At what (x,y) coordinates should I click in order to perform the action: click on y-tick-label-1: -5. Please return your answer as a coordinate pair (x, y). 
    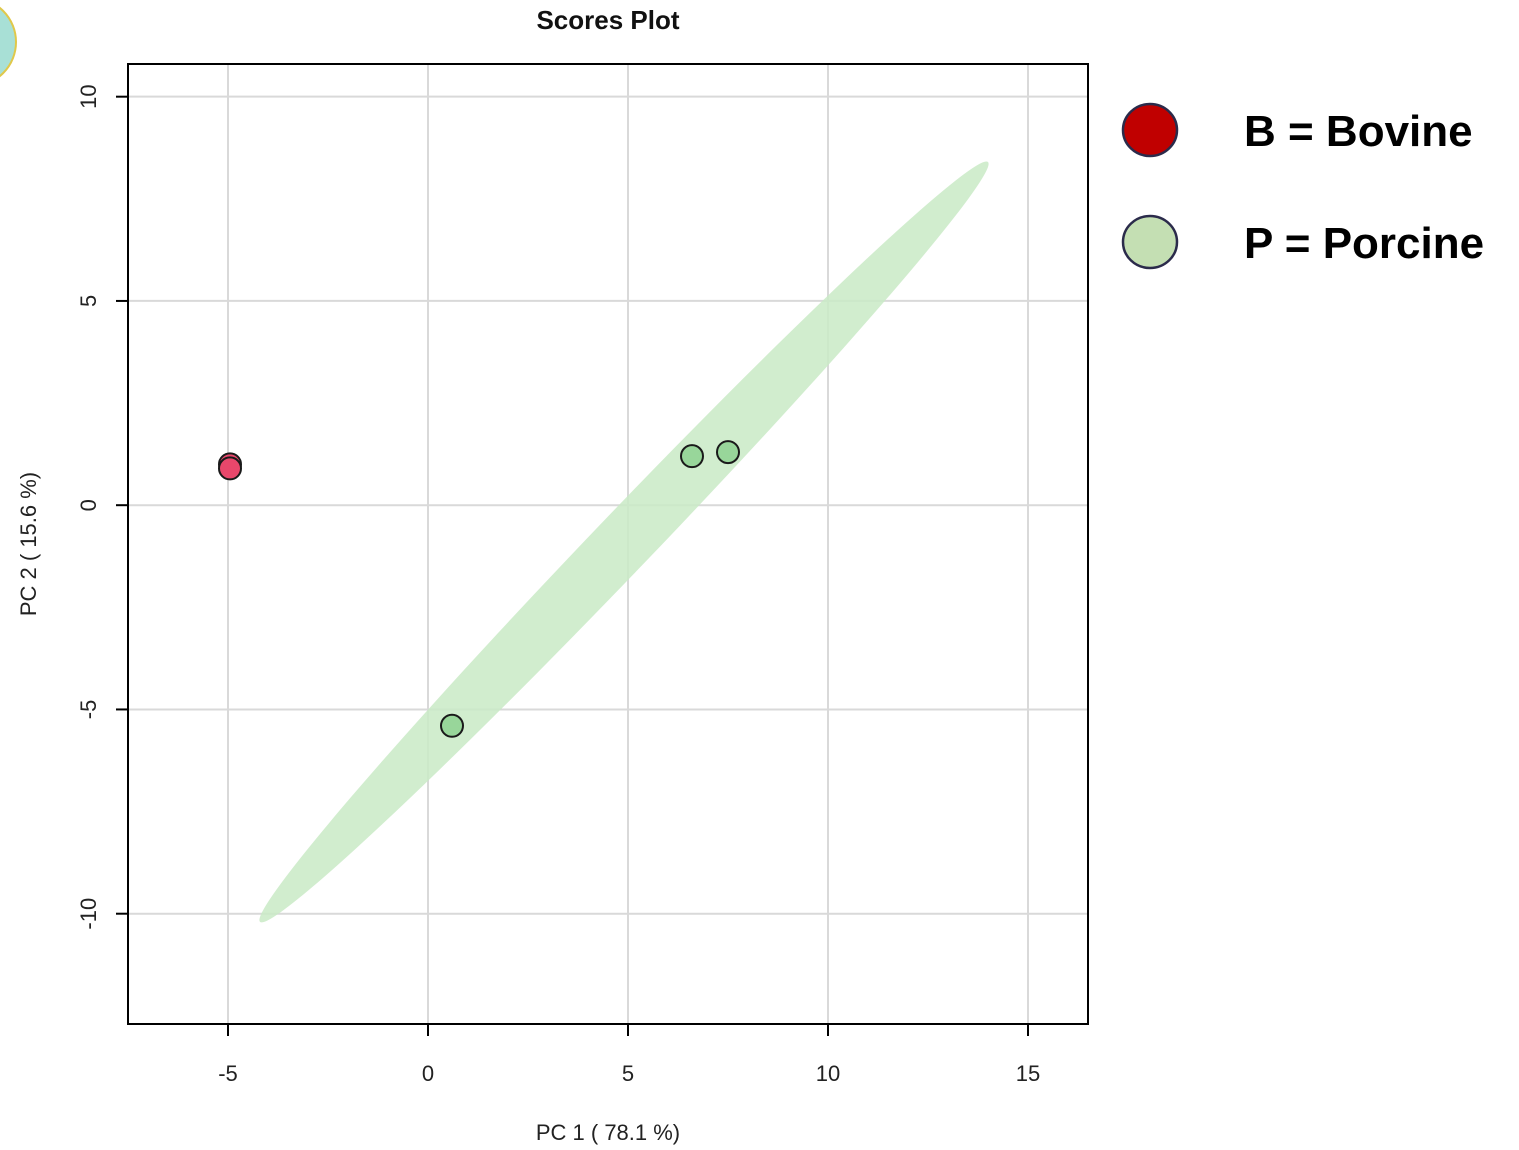
    Looking at the image, I should click on (88, 710).